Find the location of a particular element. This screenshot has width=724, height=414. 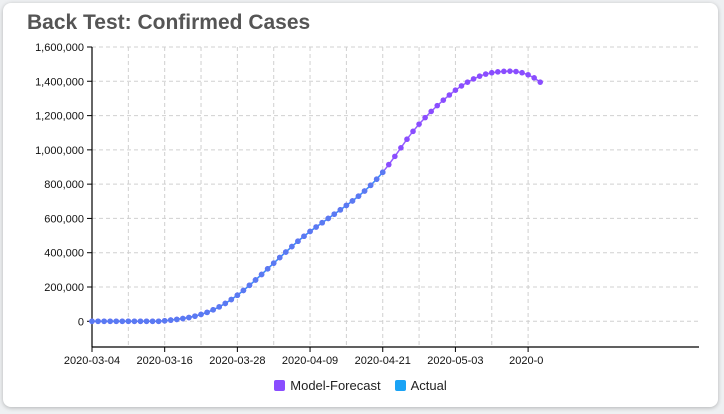

legend-label-actual: Actual is located at coordinates (428, 385).